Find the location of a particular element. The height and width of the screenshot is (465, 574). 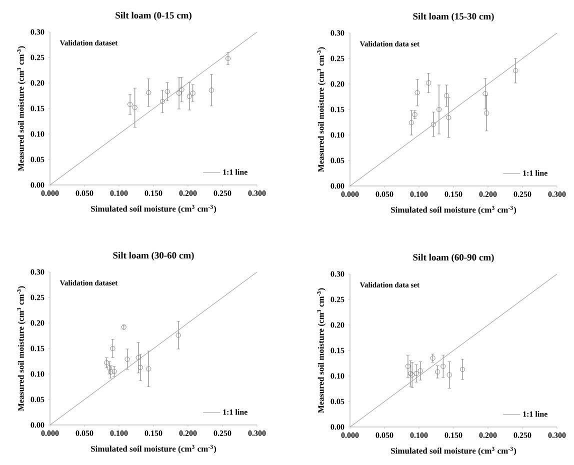

chart-title: Silt loam (60-90 cm) is located at coordinates (453, 258).